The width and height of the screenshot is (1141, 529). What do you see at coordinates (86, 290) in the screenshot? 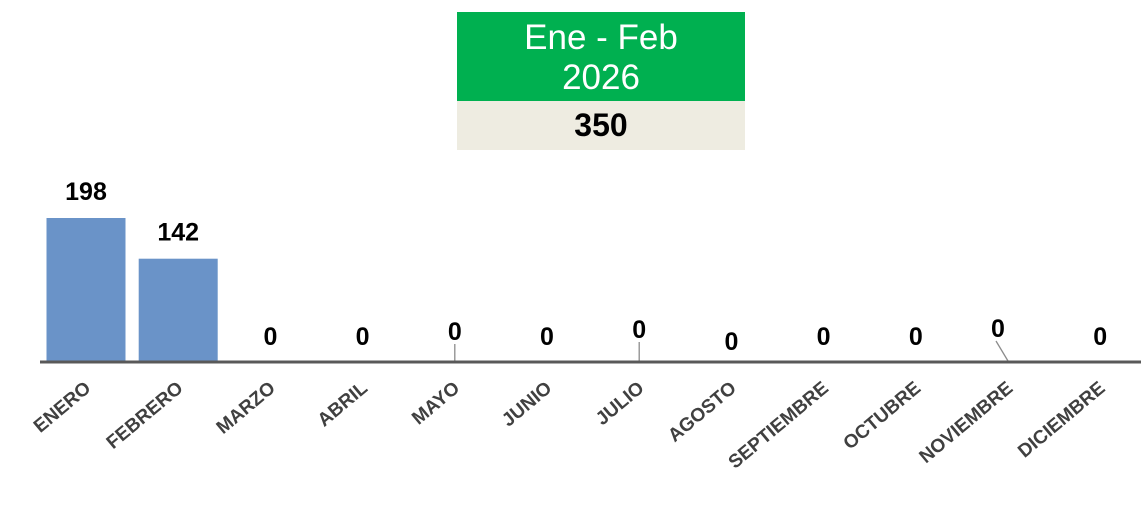
I see `bar-enero` at bounding box center [86, 290].